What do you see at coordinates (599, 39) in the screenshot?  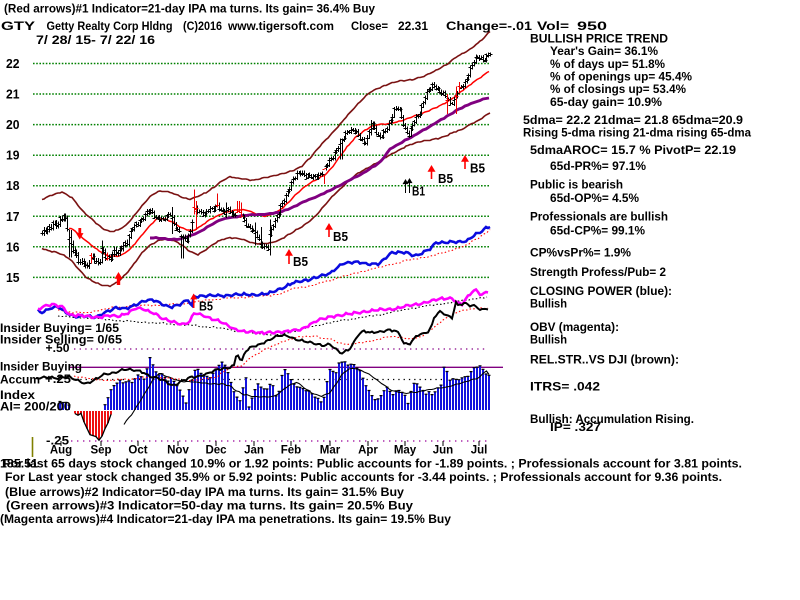 I see `svg-text: BULLISH PRICE TREND` at bounding box center [599, 39].